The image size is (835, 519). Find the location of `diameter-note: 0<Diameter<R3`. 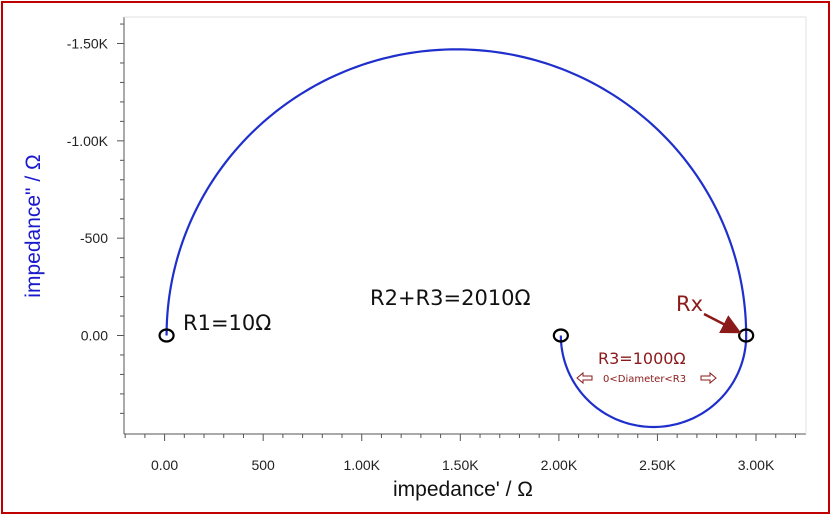

diameter-note: 0<Diameter<R3 is located at coordinates (646, 378).